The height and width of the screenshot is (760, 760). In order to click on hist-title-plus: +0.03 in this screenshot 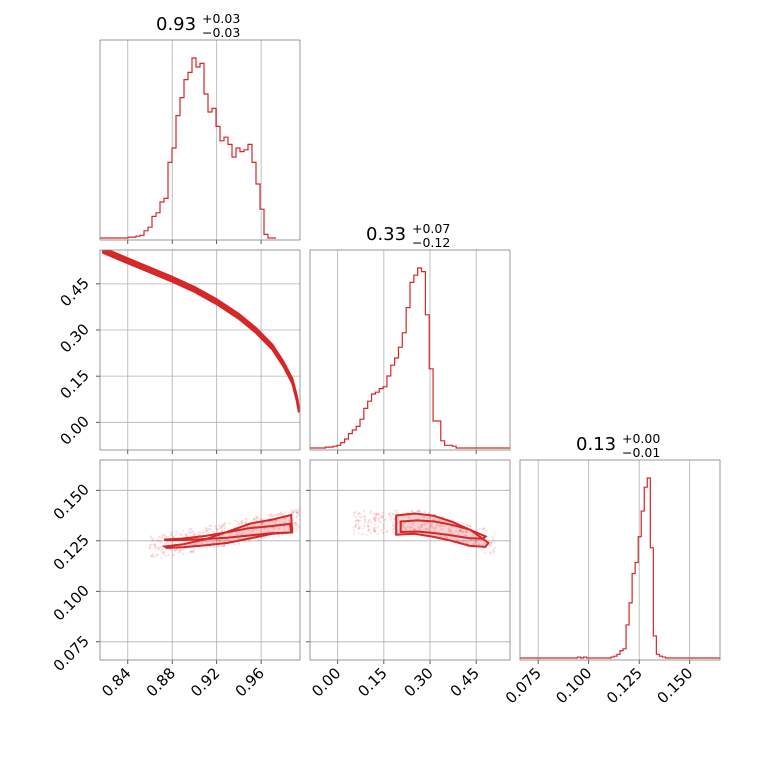, I will do `click(221, 18)`.